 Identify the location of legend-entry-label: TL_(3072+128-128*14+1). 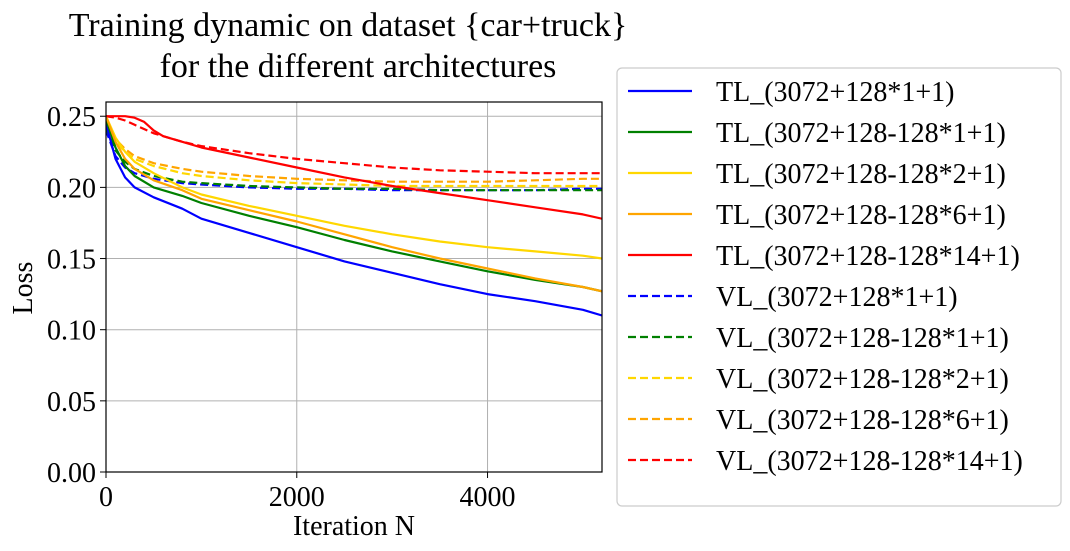
(868, 256).